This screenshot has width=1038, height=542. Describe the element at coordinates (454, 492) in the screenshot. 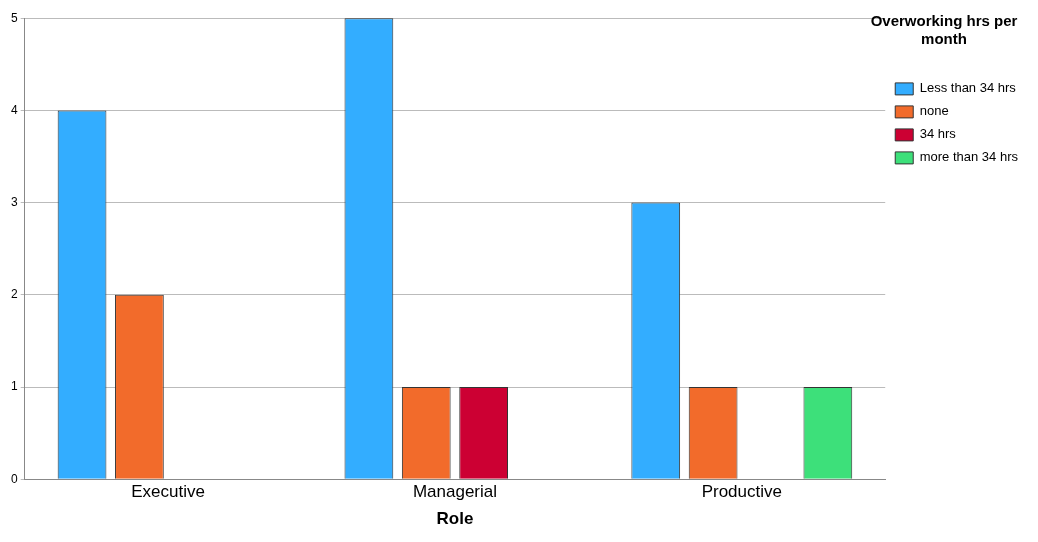

I see `x-tick-label: Managerial` at that location.